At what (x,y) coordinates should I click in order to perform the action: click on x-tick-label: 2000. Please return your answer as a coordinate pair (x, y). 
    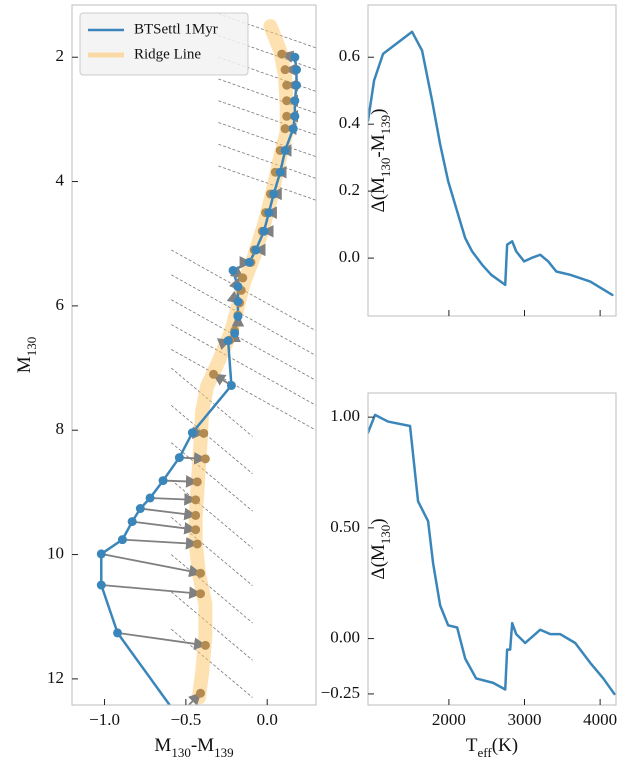
    Looking at the image, I should click on (449, 719).